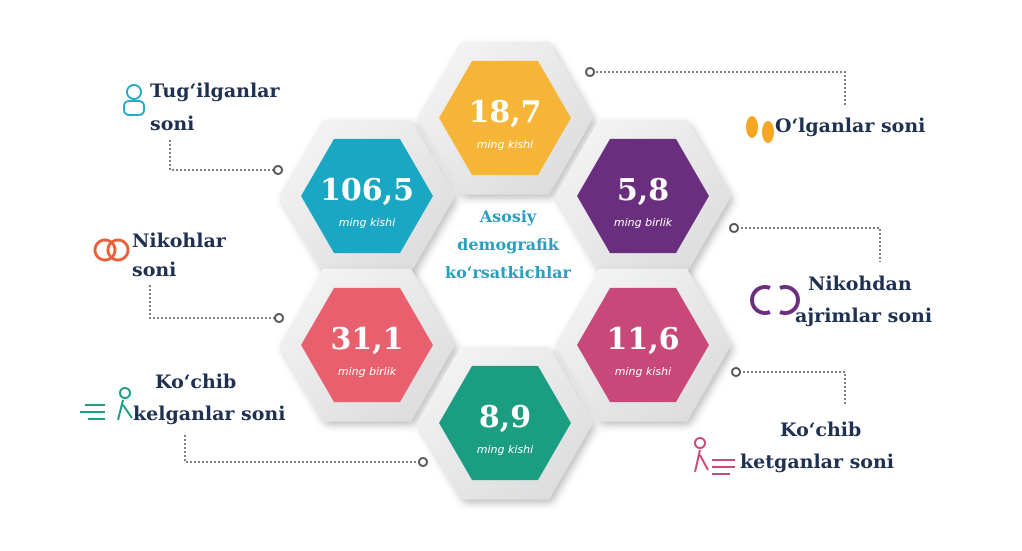  Describe the element at coordinates (775, 300) in the screenshot. I see `broken-rings-icon` at that location.